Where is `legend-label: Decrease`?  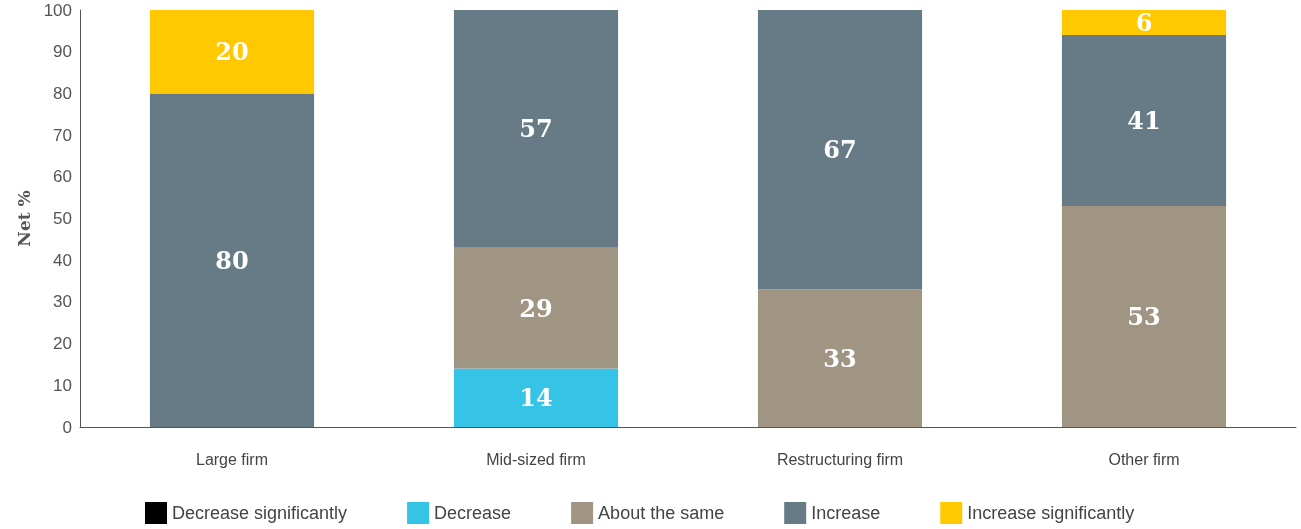 legend-label: Decrease is located at coordinates (473, 513).